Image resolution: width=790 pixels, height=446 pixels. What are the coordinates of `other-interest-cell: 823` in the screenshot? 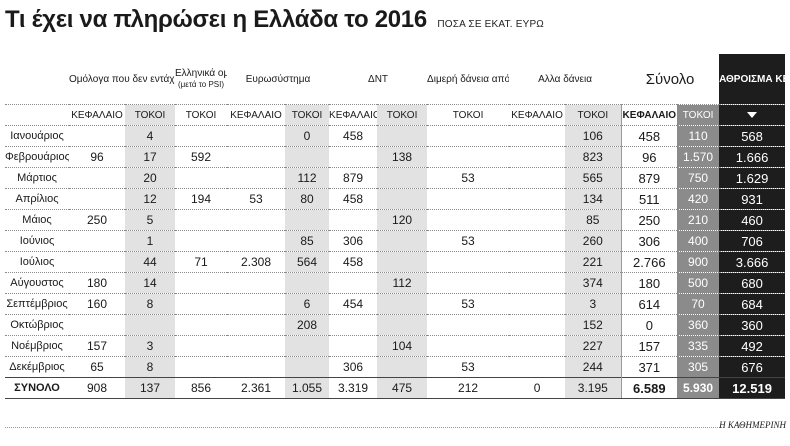 It's located at (593, 157).